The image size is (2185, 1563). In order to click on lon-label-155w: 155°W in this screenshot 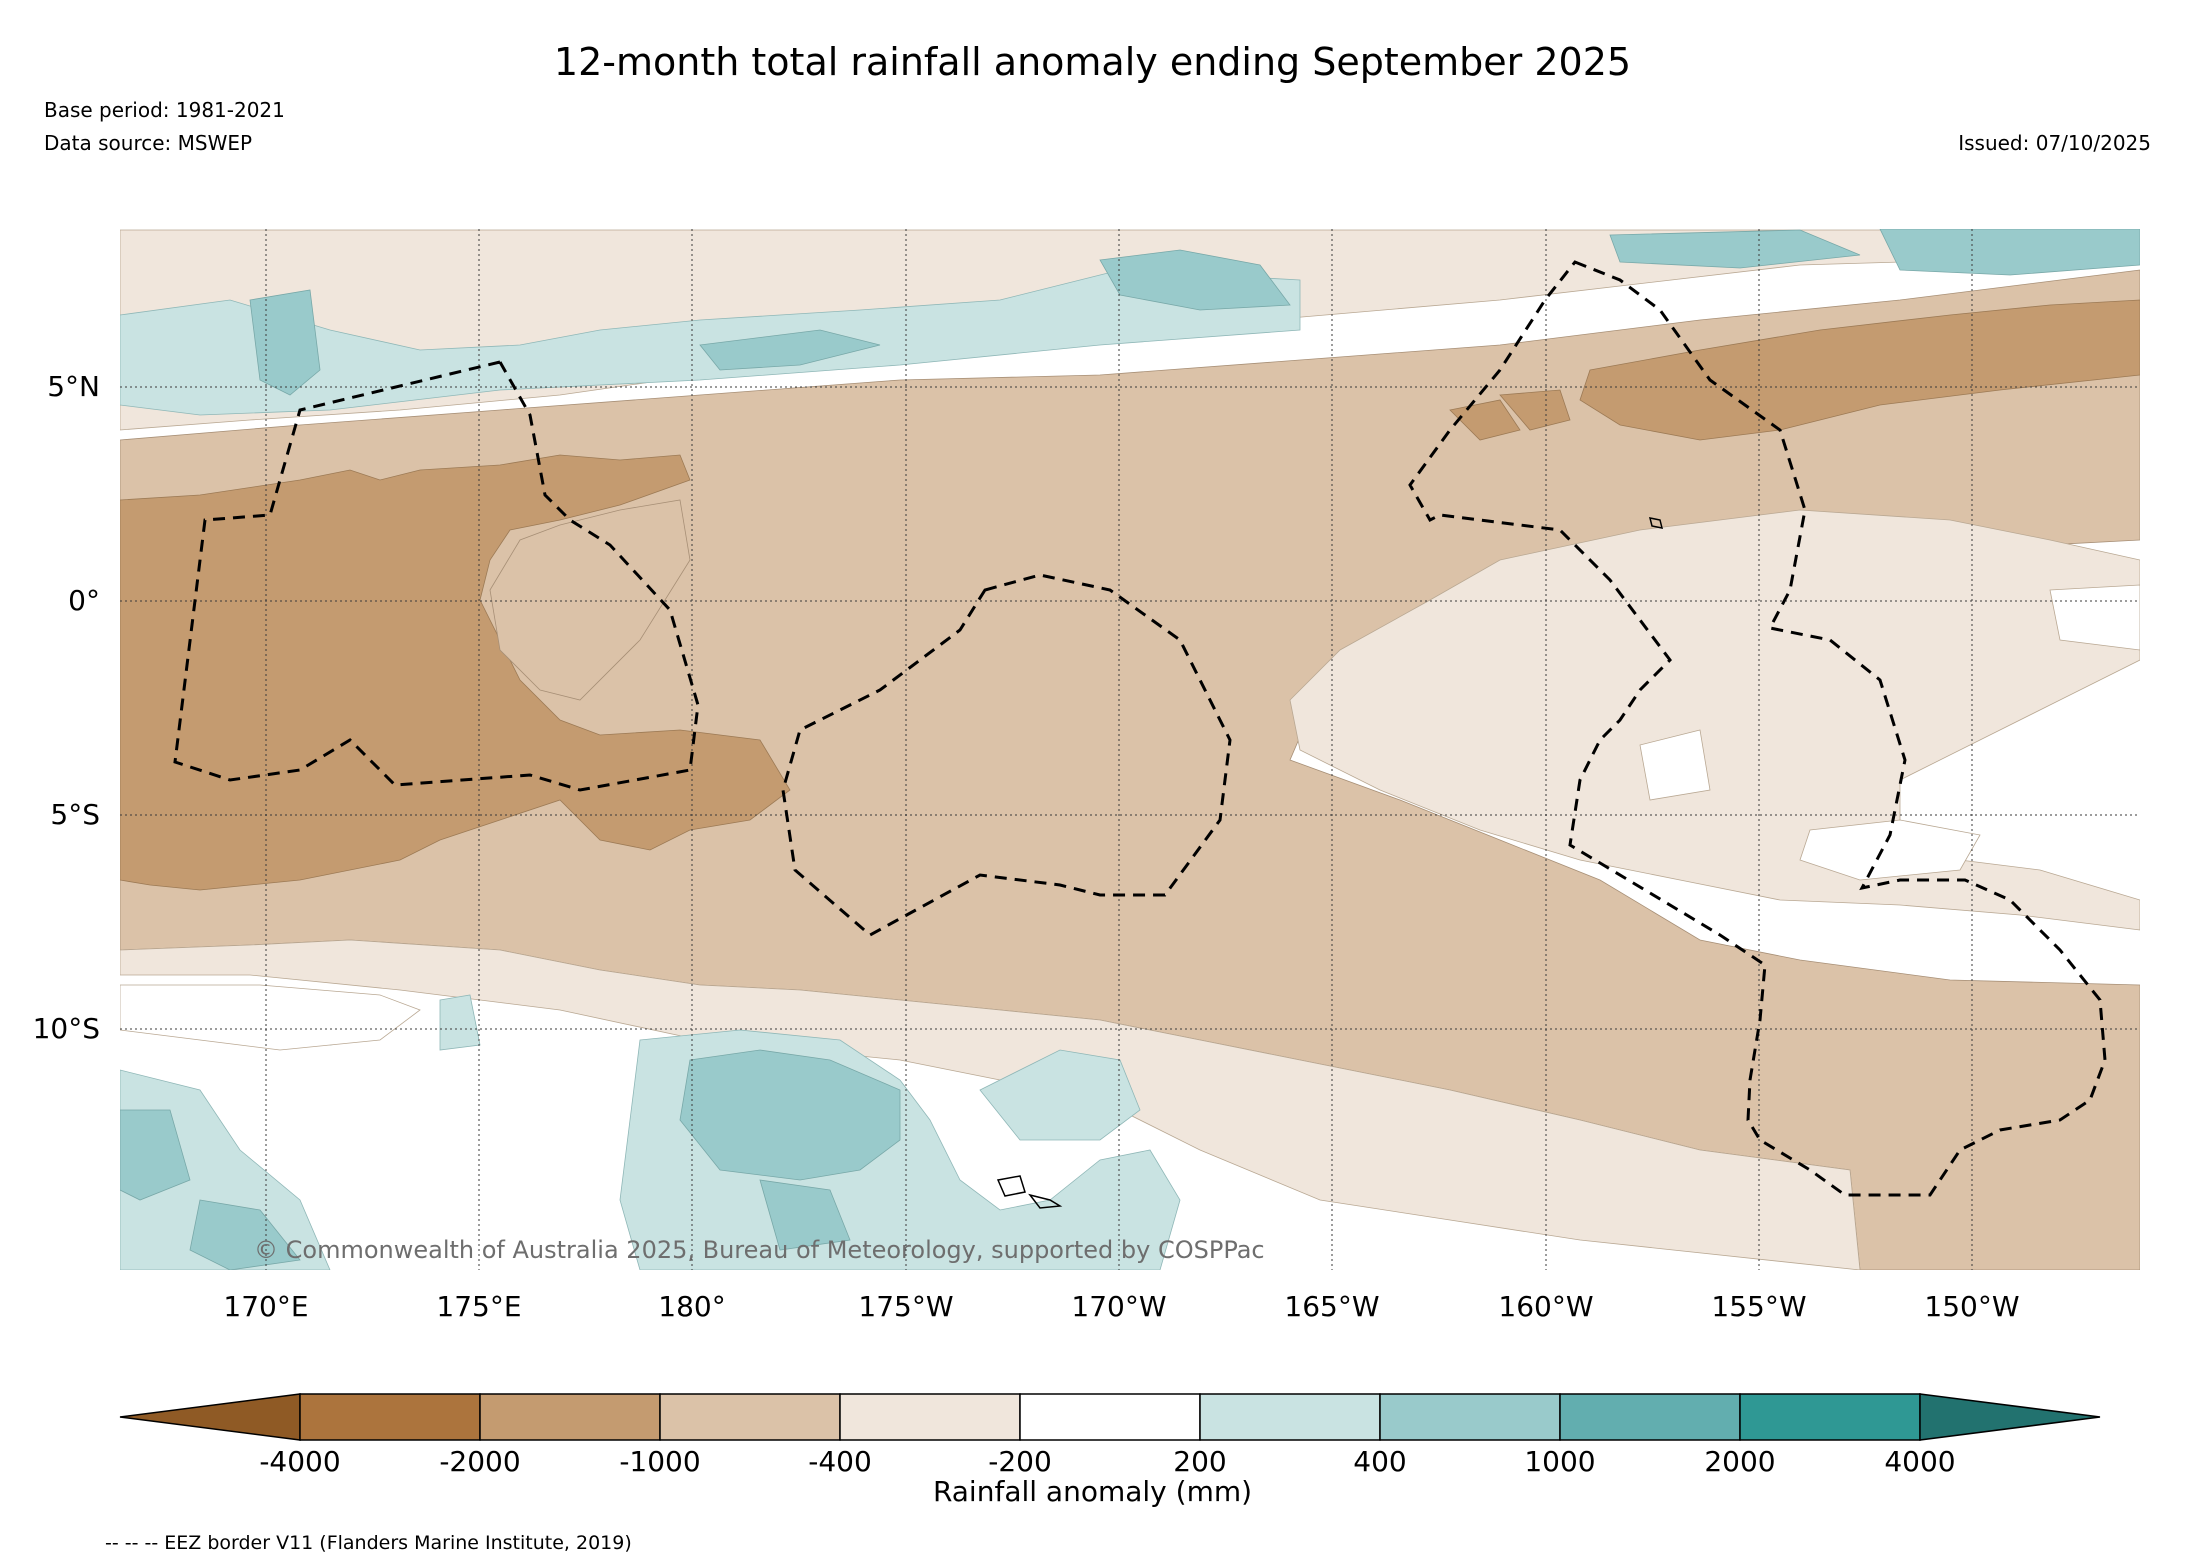, I will do `click(1759, 1306)`.